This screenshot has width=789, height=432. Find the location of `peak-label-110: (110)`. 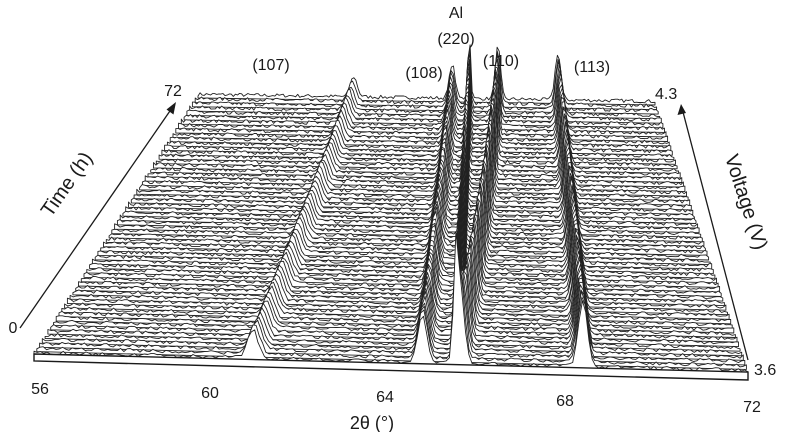

peak-label-110: (110) is located at coordinates (501, 61).